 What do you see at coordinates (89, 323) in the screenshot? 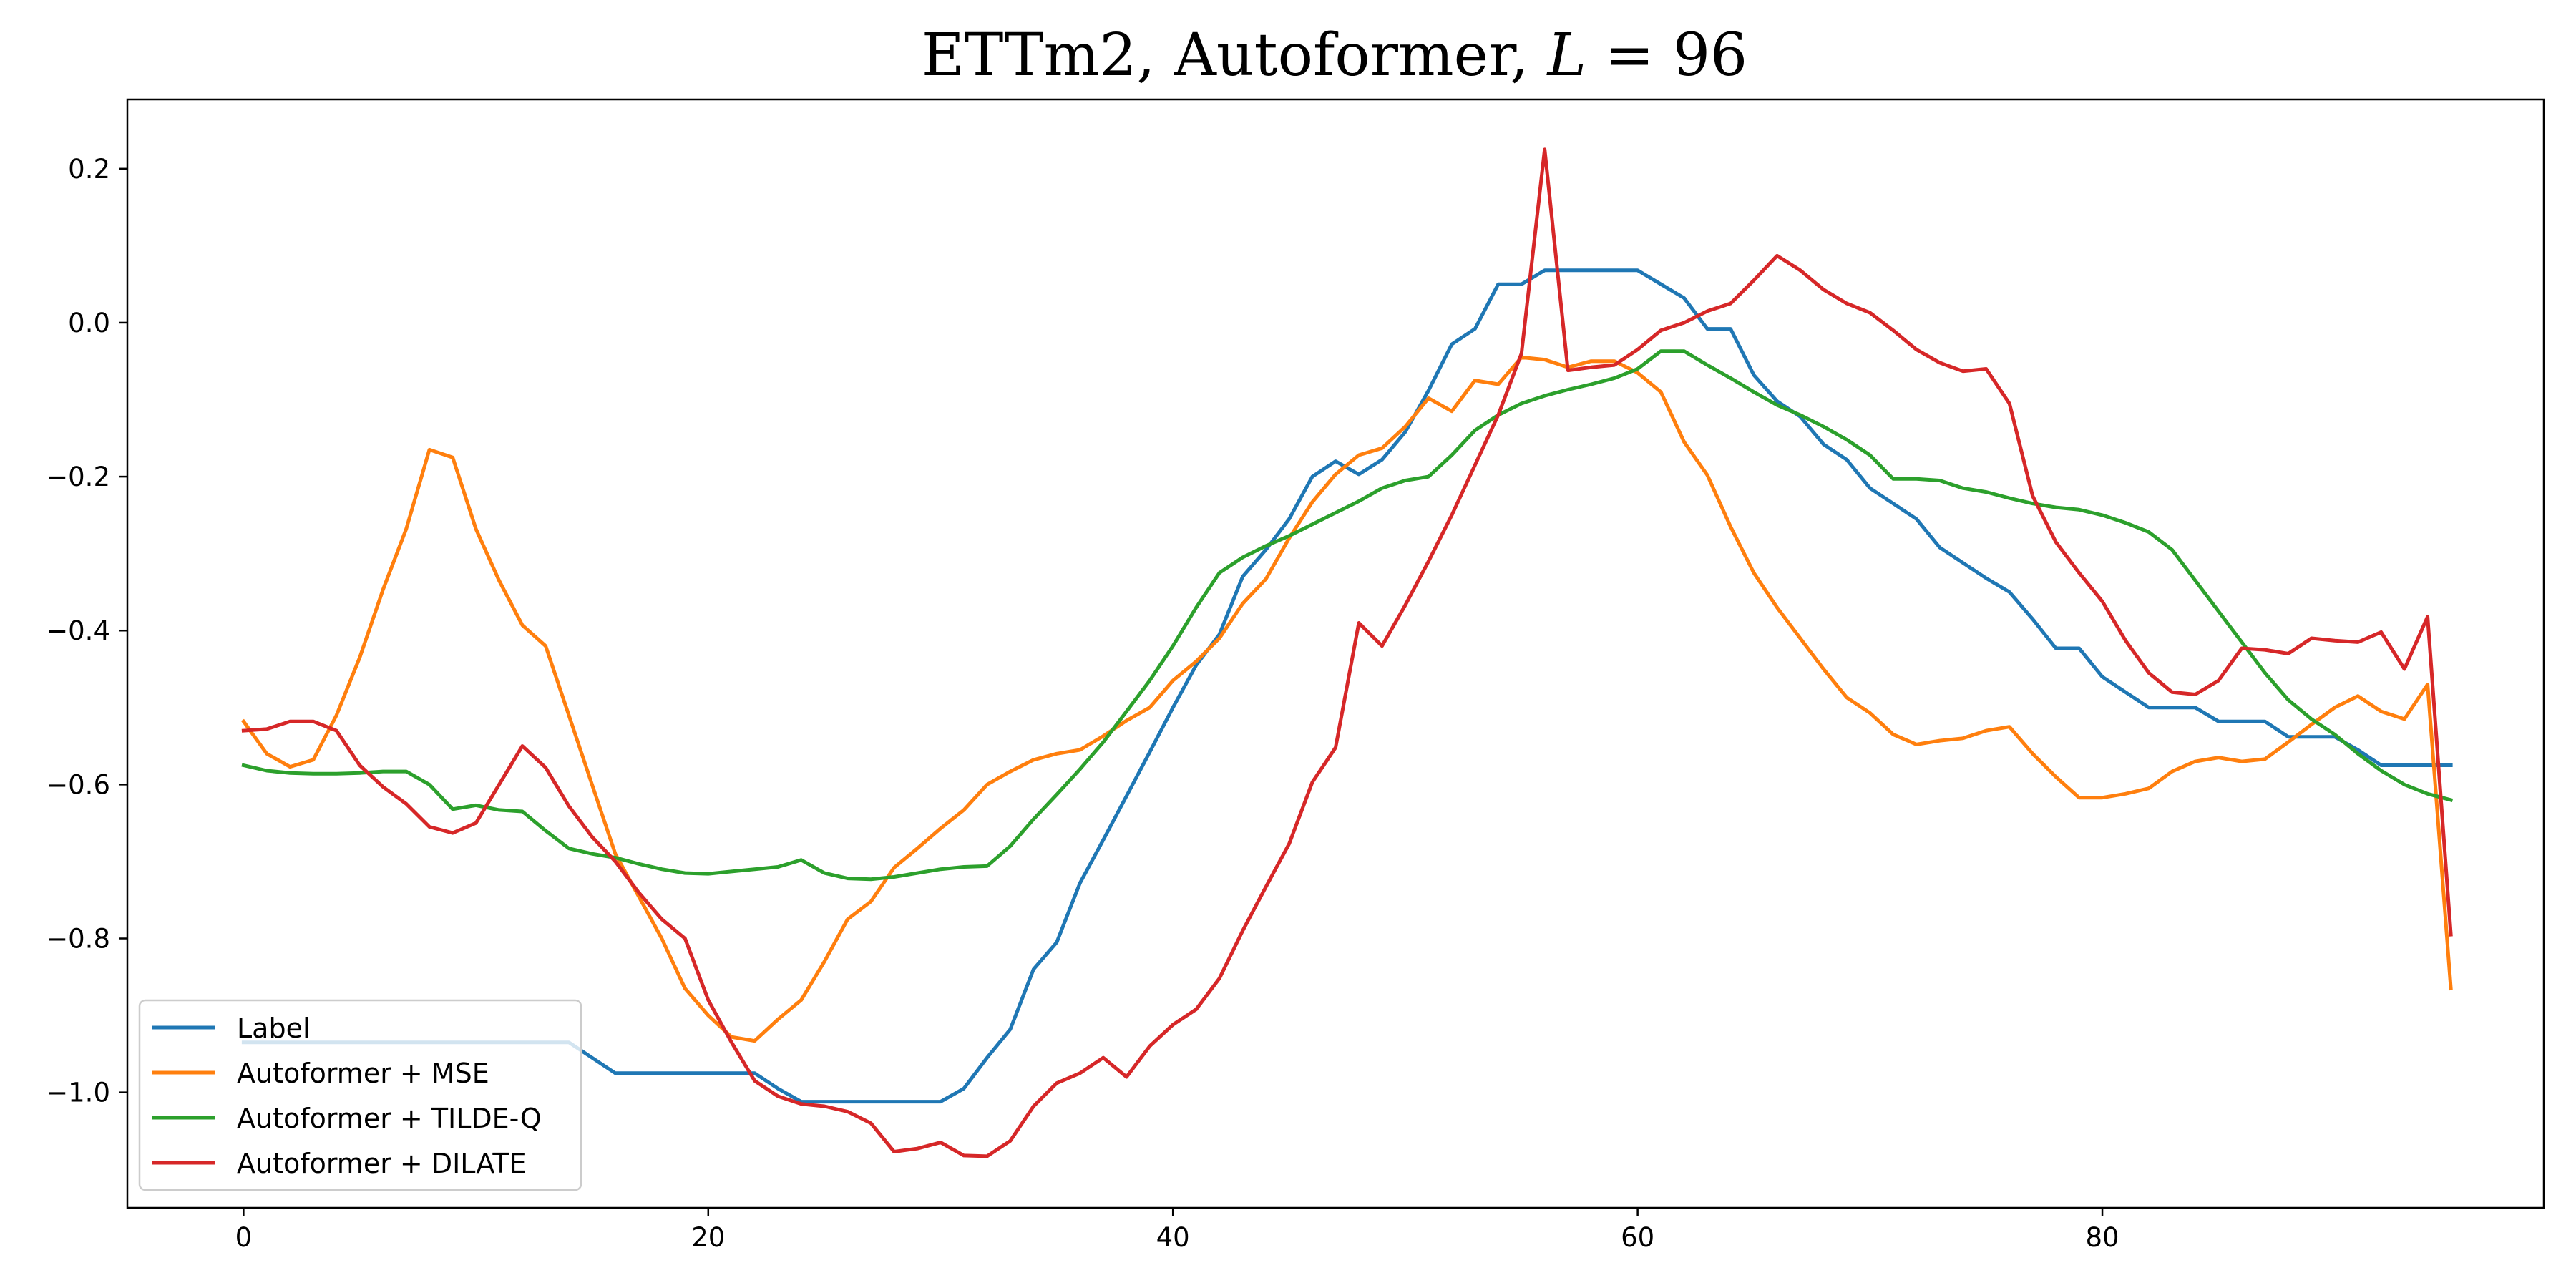
I see `y-tick-label-1: 0.0` at bounding box center [89, 323].